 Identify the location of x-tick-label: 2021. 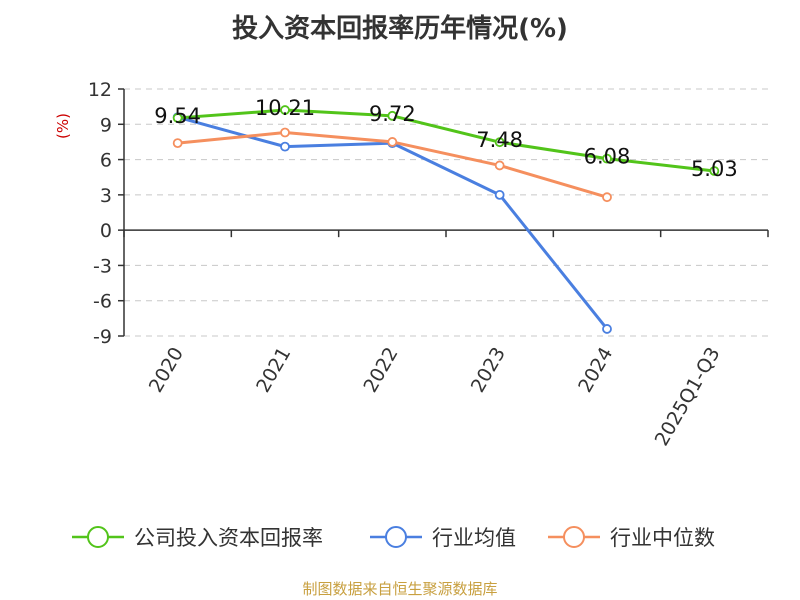
(273, 370).